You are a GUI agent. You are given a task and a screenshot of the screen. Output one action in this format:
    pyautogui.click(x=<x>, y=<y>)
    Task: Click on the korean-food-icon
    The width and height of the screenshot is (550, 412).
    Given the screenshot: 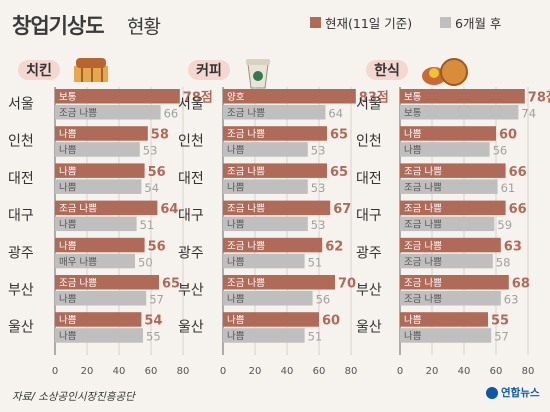 What is the action you would take?
    pyautogui.click(x=445, y=72)
    